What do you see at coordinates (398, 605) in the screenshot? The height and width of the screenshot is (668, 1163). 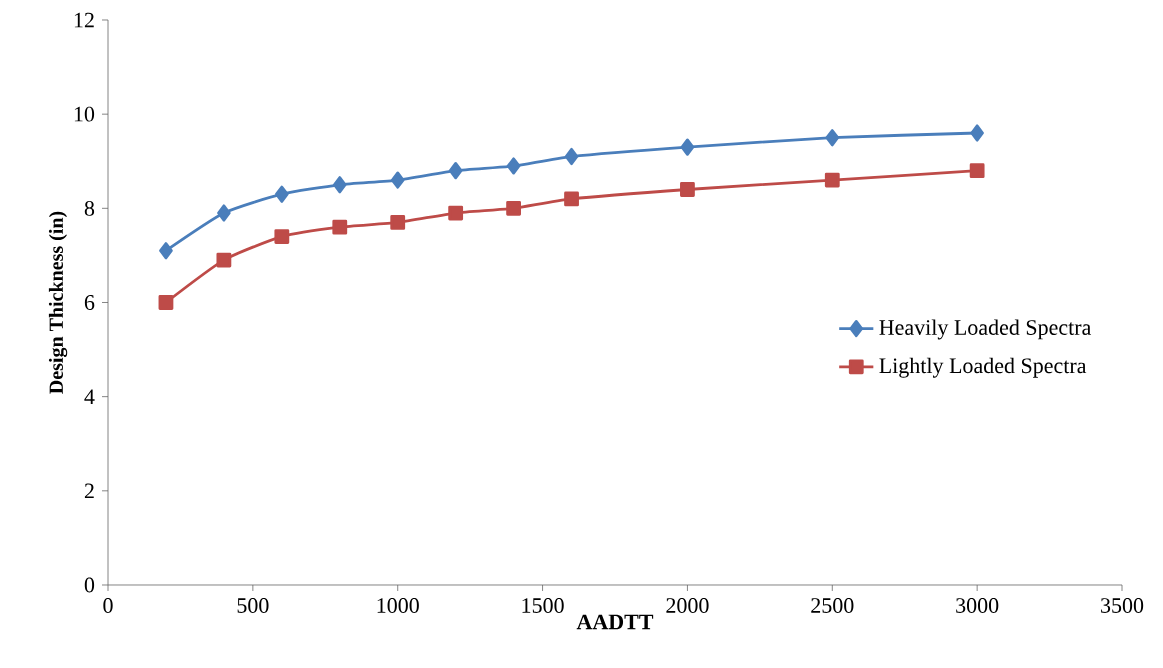 I see `x-tick-label: 1000` at bounding box center [398, 605].